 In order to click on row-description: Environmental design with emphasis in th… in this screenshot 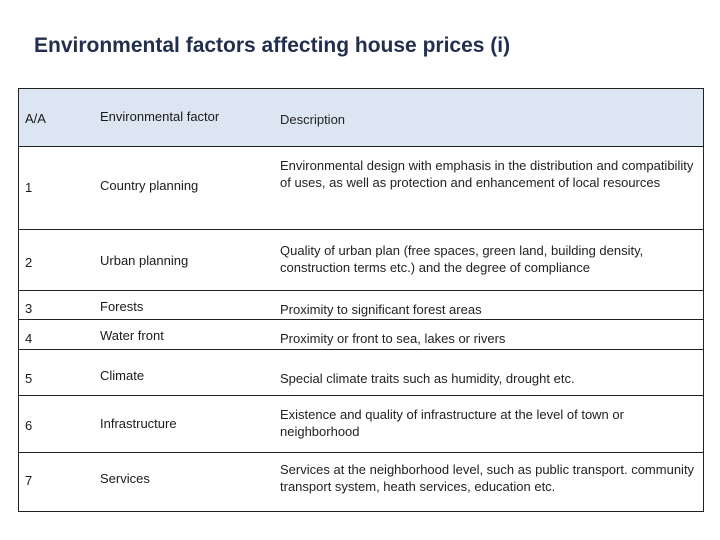, I will do `click(487, 174)`.